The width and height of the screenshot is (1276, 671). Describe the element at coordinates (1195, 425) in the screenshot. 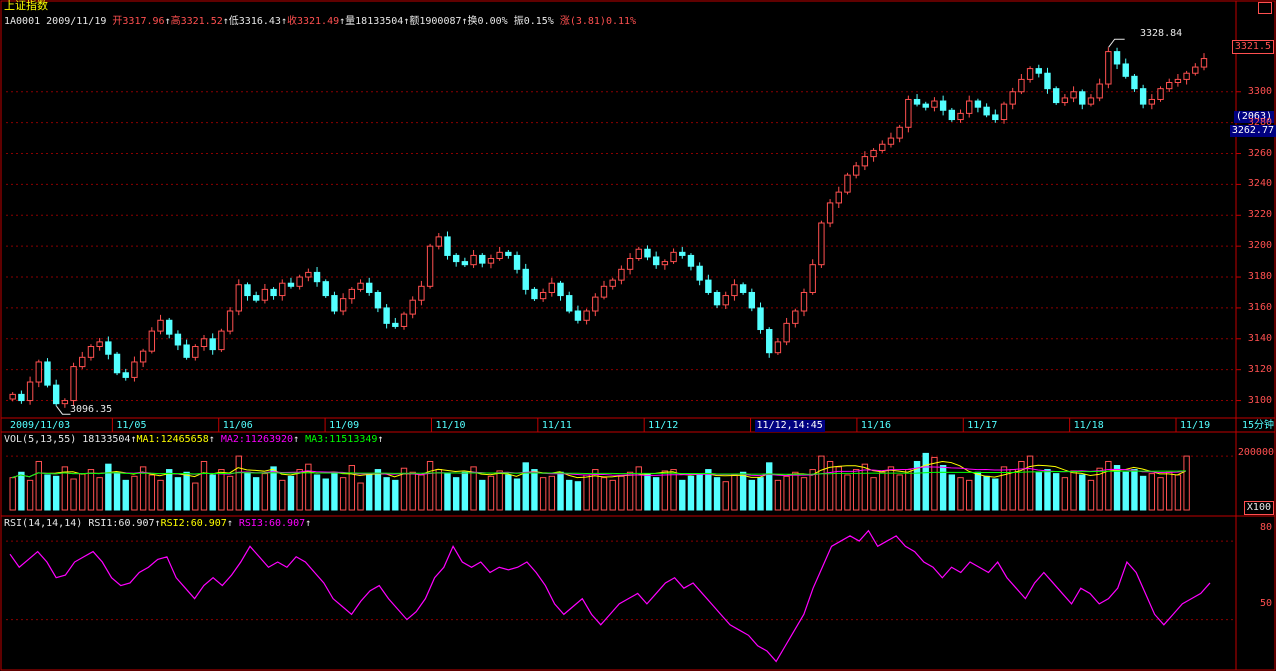

I see `date-tick-label: 11/19` at that location.